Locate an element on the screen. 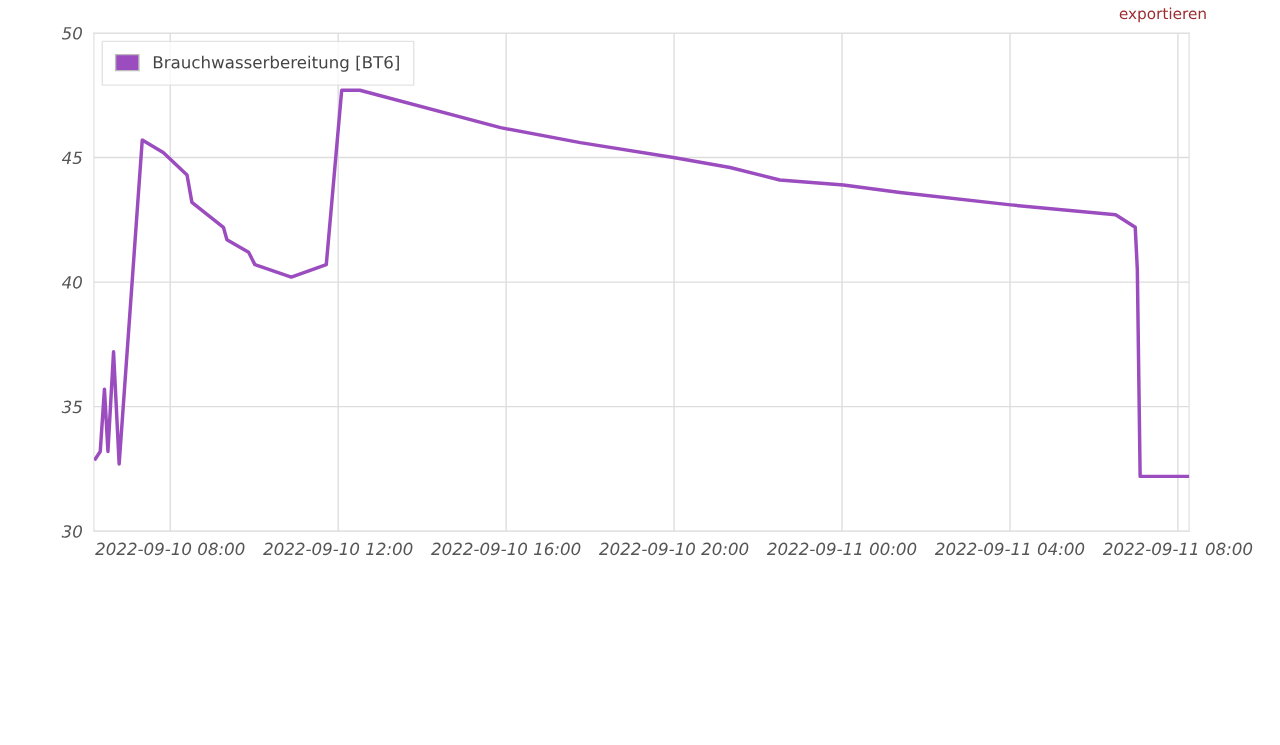  x-tick-label: 2022-09-11 08:00 is located at coordinates (1177, 549).